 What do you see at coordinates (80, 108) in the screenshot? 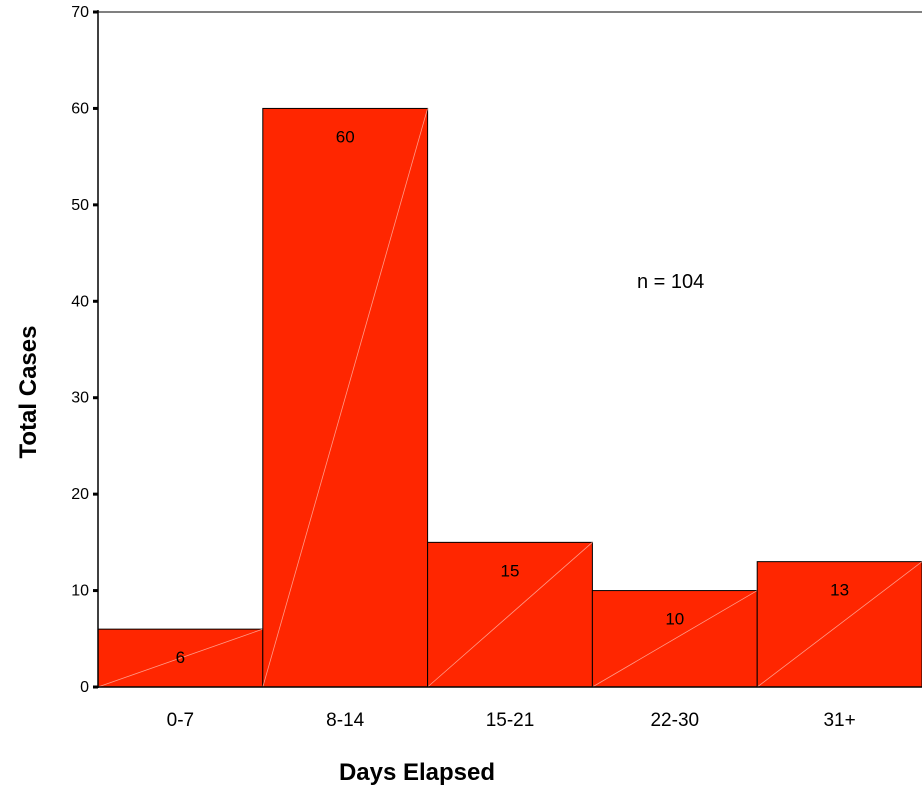
I see `y-tick-label: 60` at bounding box center [80, 108].